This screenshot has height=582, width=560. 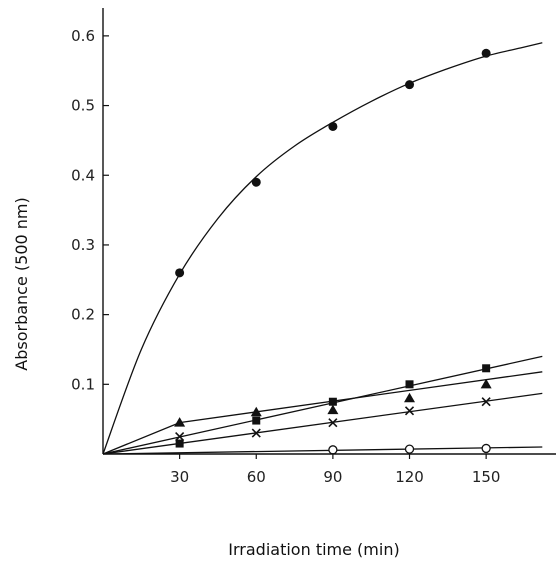 What do you see at coordinates (83, 384) in the screenshot?
I see `y-tick-label: 0.1` at bounding box center [83, 384].